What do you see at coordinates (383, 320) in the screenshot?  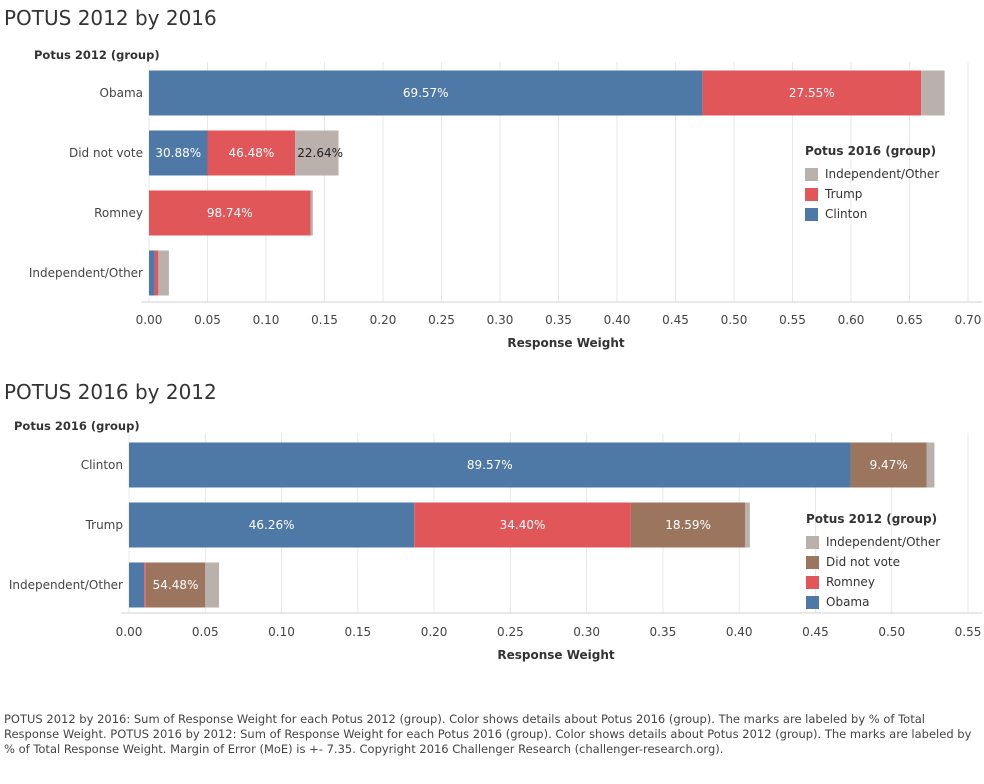 I see `chart1-x-tick-label: 0.20` at bounding box center [383, 320].